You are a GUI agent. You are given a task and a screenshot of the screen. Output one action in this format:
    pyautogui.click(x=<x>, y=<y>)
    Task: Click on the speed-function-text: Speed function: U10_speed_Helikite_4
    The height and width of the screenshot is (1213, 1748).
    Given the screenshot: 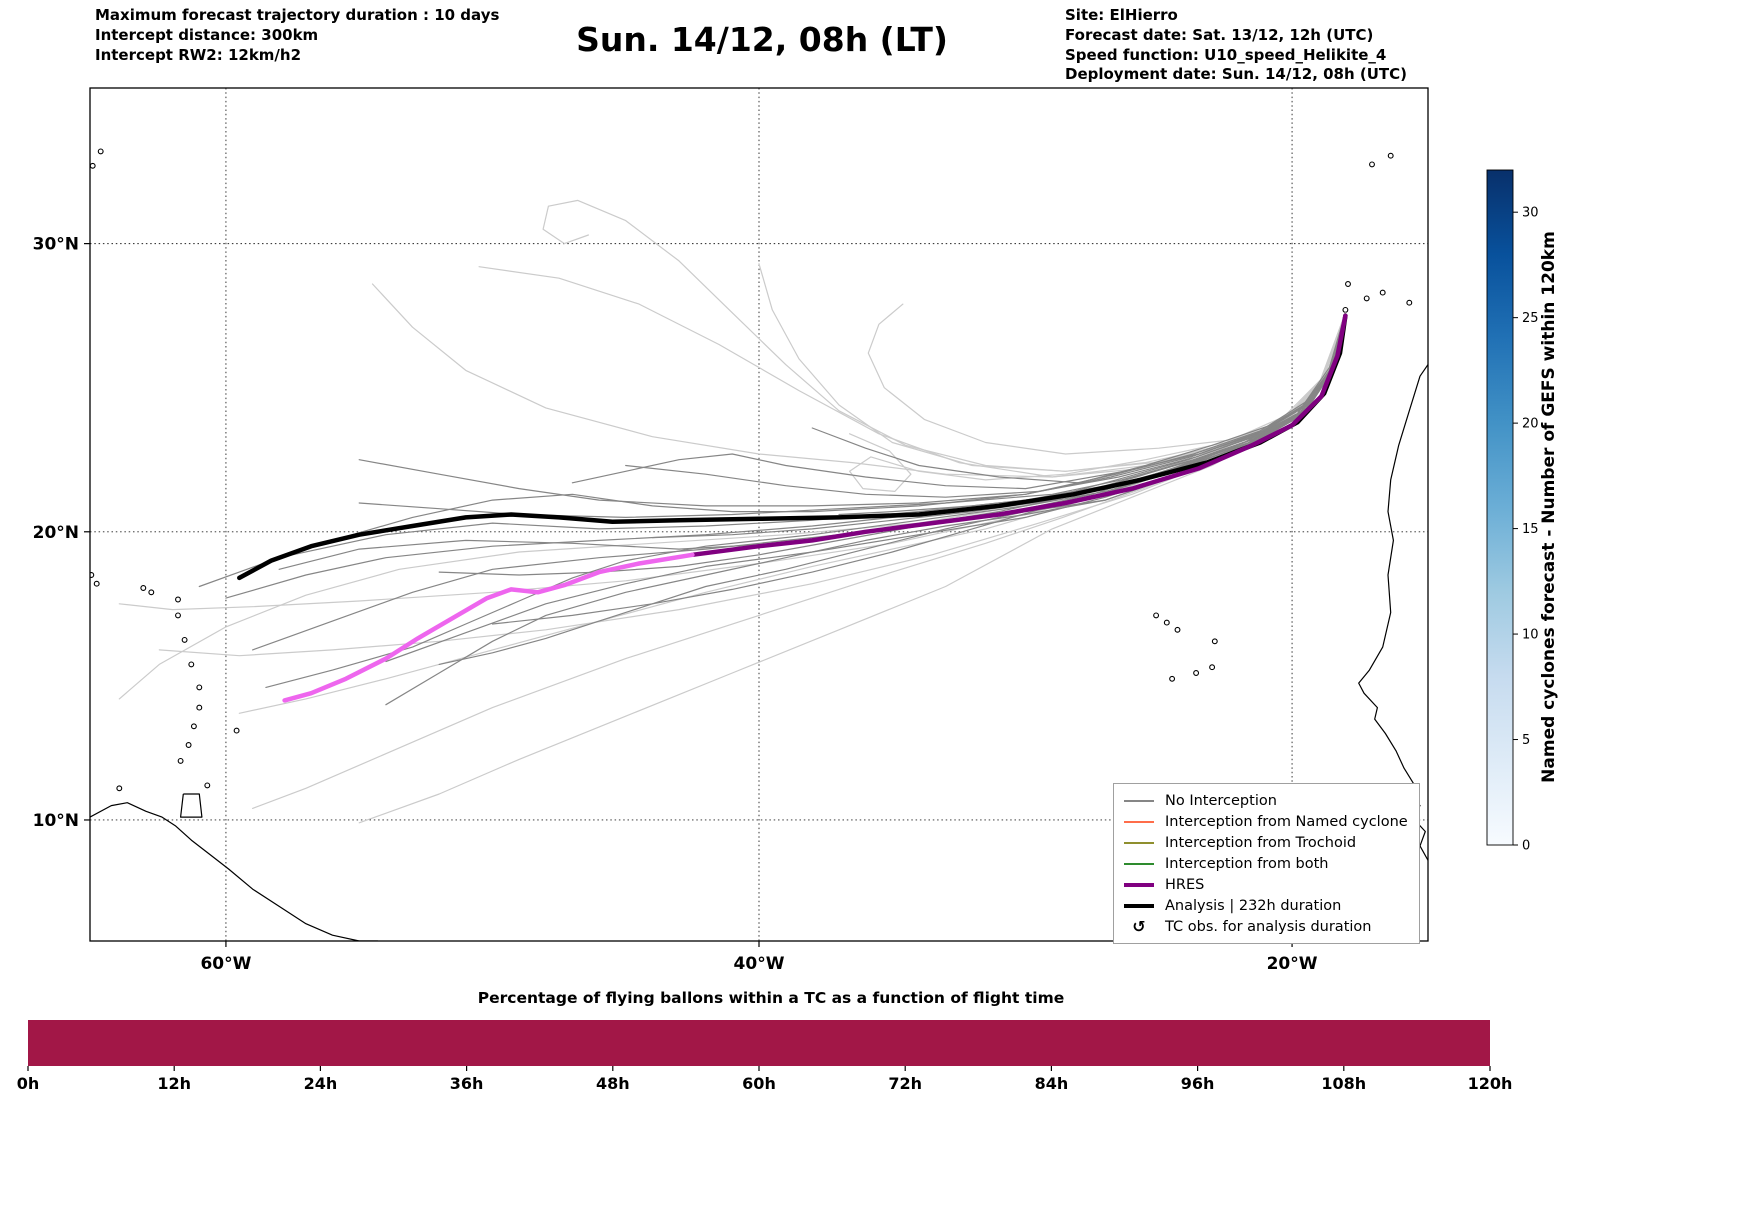 What is the action you would take?
    pyautogui.click(x=1226, y=54)
    